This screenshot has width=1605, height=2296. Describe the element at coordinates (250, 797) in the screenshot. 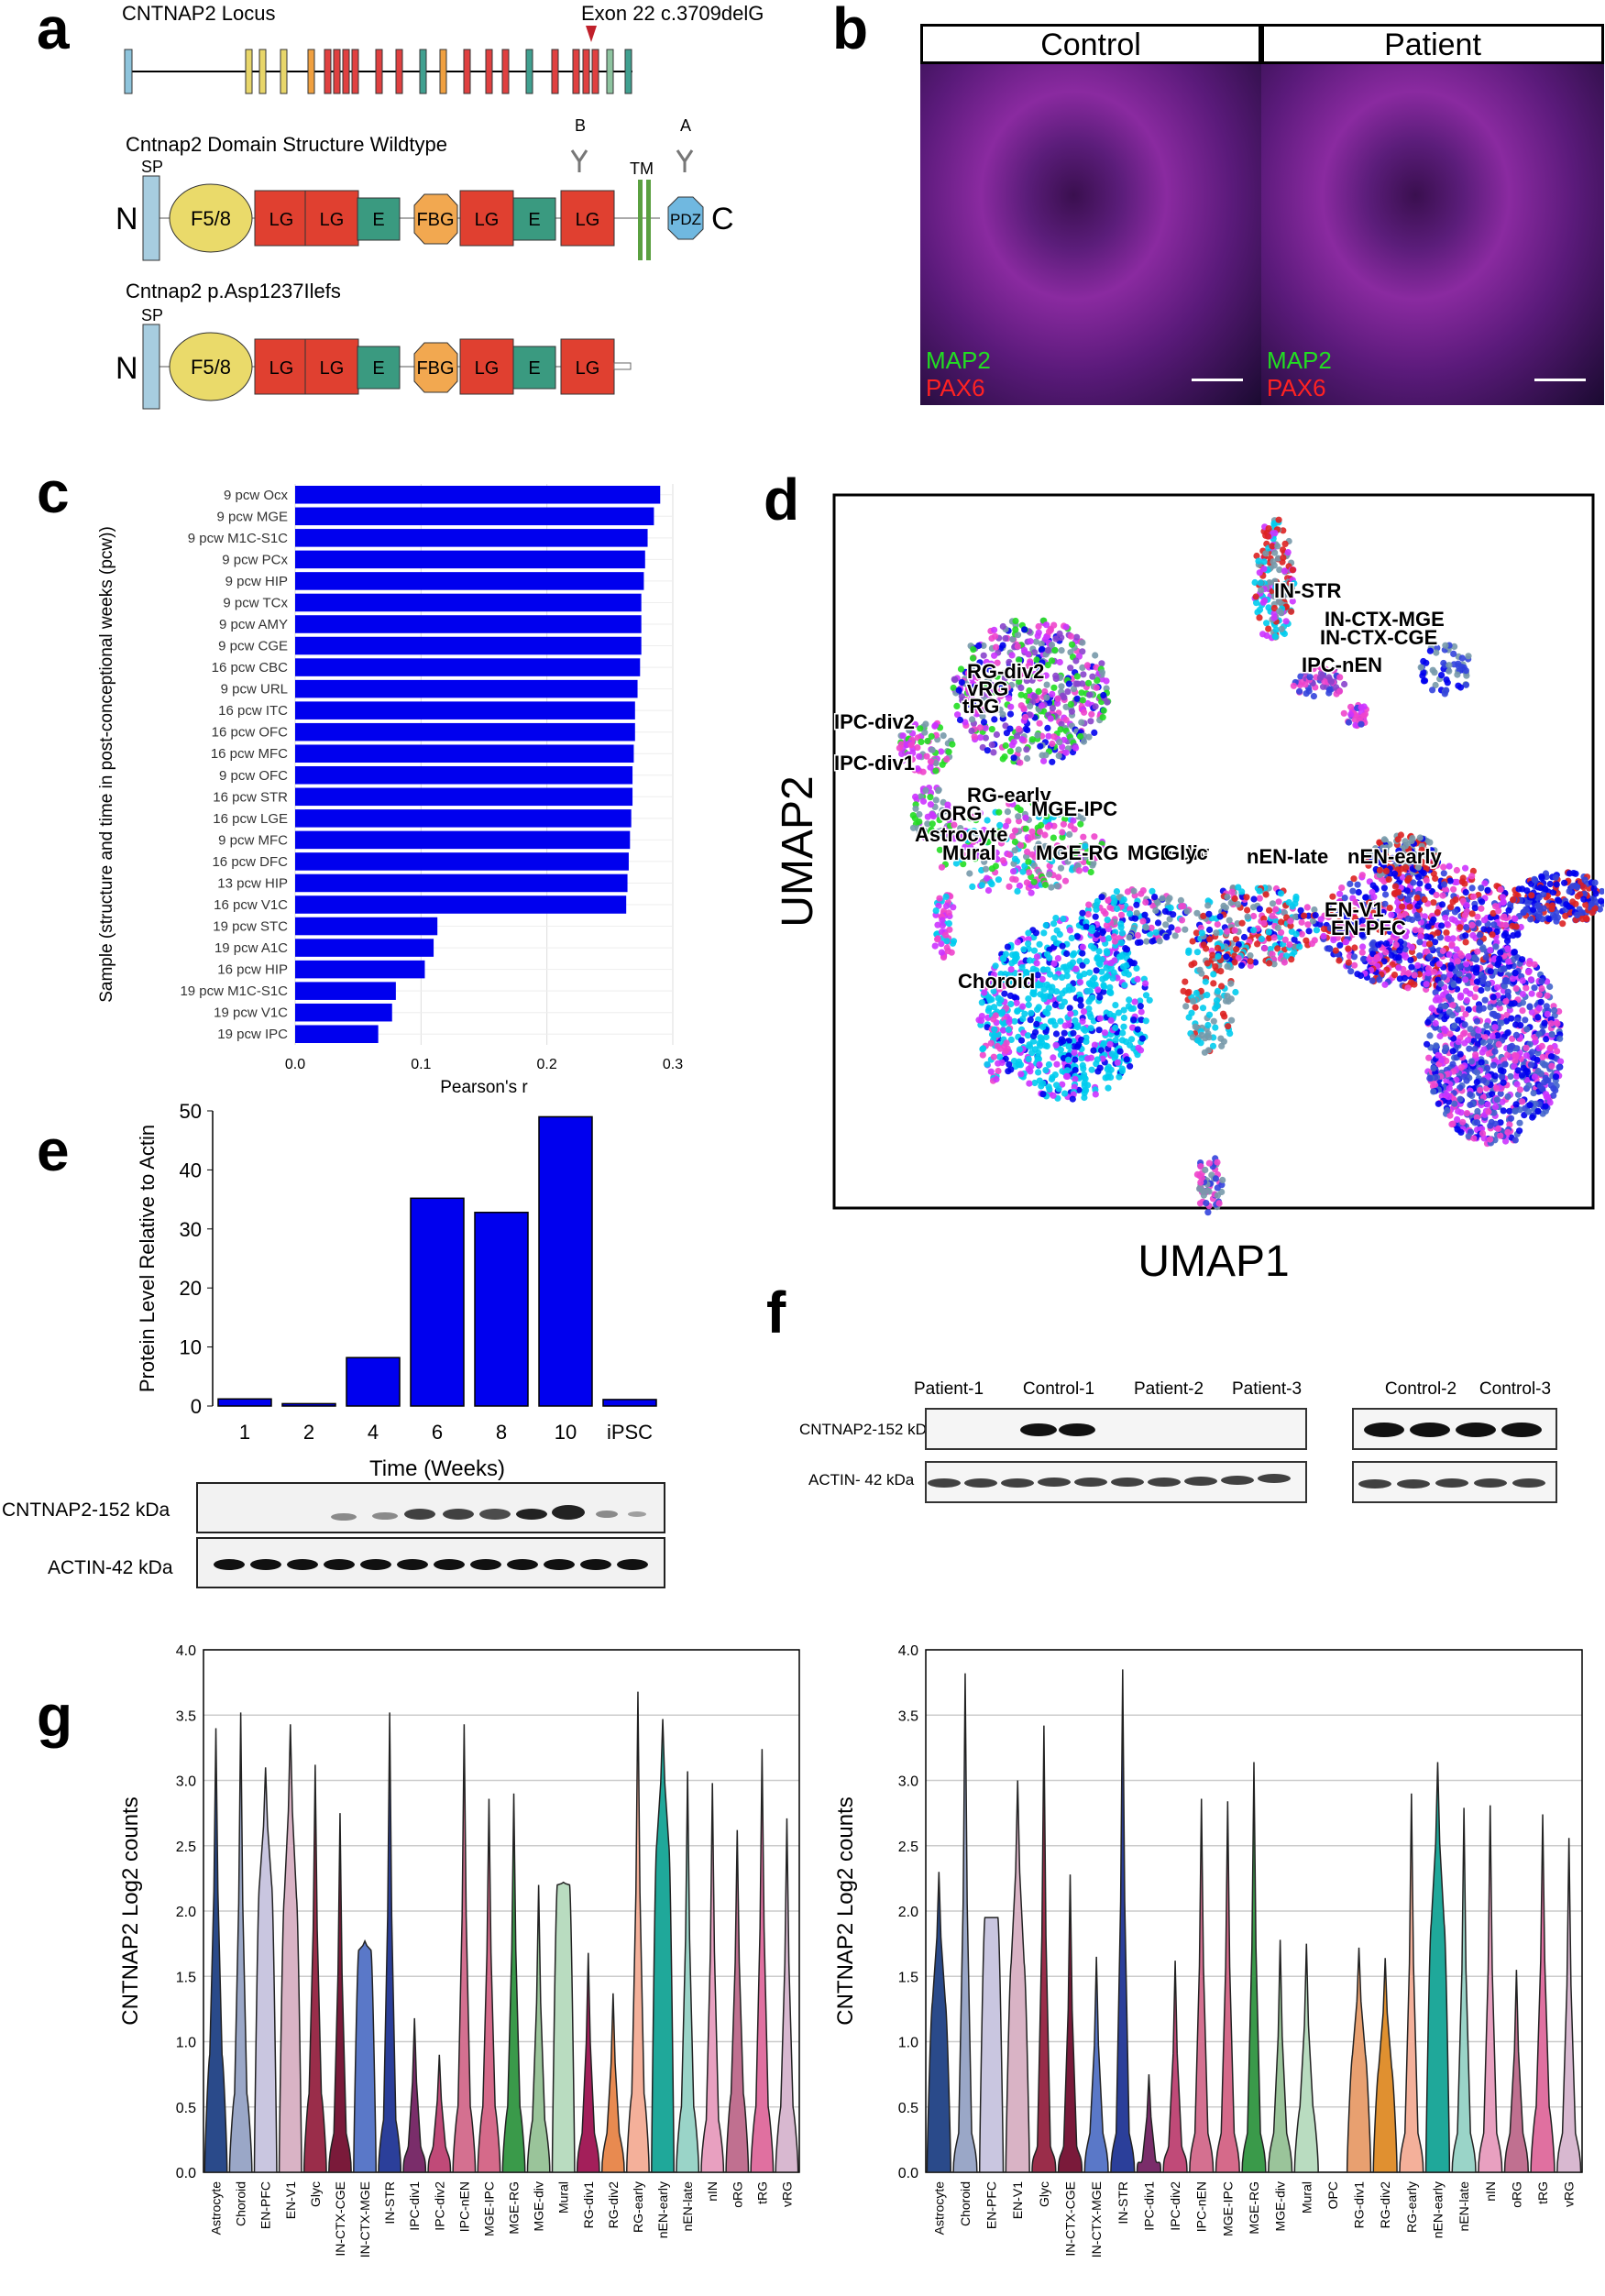

I see `c-category-label: 16 pcw STR` at that location.